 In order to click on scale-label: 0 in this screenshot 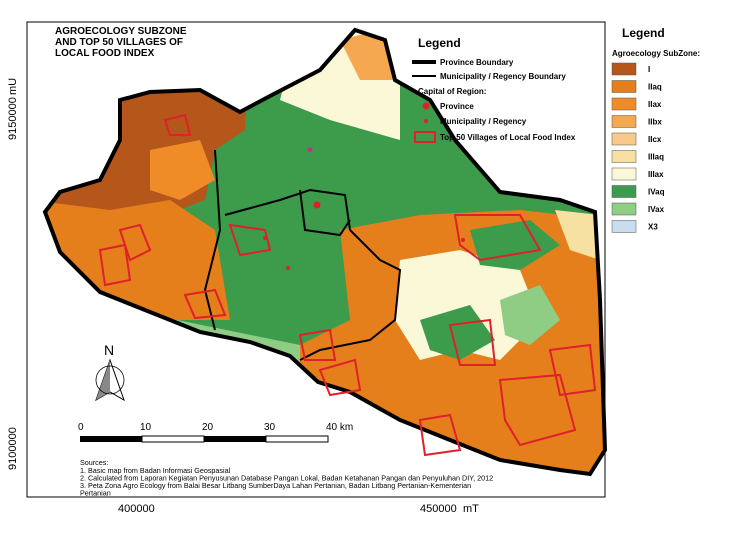, I will do `click(81, 427)`.